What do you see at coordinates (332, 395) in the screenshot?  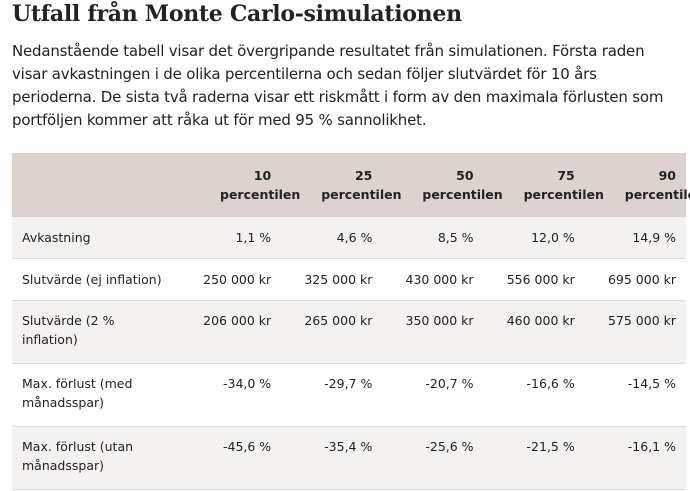 I see `cell: -29,7 %` at bounding box center [332, 395].